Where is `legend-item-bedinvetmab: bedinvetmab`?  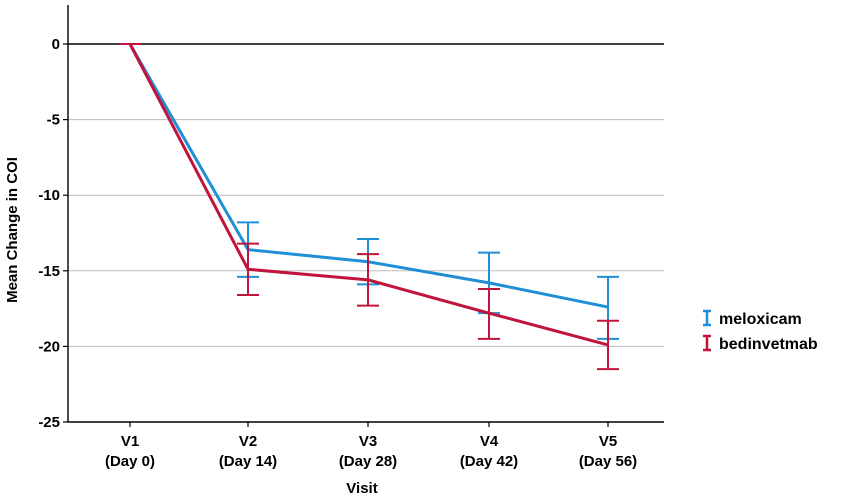 legend-item-bedinvetmab: bedinvetmab is located at coordinates (760, 343).